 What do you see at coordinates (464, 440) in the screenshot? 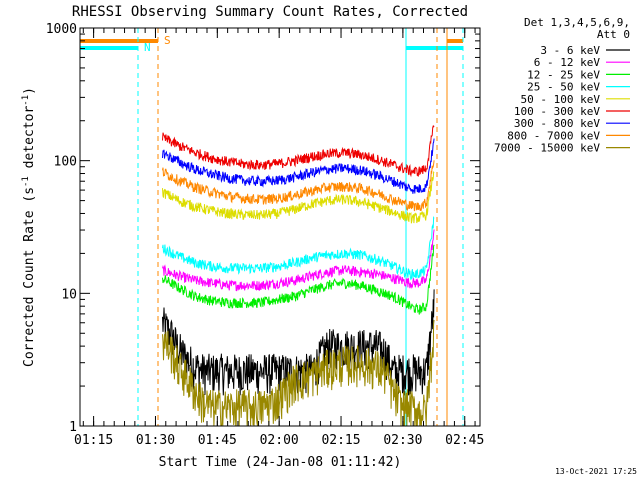
I see `x-tick-label-6: 02:45` at bounding box center [464, 440].